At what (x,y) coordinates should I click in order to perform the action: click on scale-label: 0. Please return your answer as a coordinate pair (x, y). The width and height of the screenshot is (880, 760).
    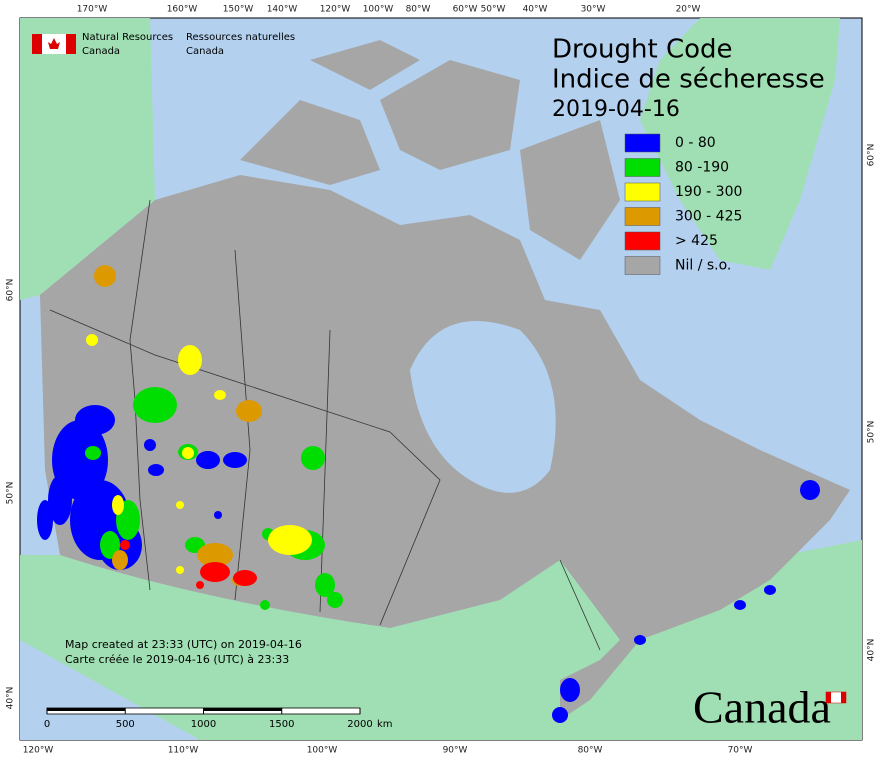
    Looking at the image, I should click on (47, 724).